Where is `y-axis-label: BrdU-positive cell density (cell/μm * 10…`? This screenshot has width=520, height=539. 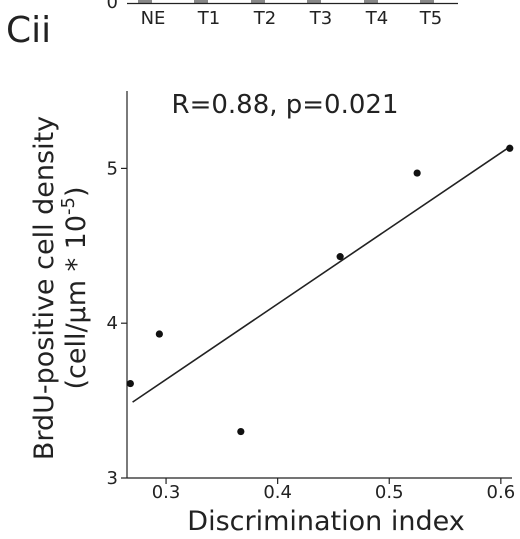 y-axis-label: BrdU-positive cell density (cell/μm * 10… is located at coordinates (60, 288).